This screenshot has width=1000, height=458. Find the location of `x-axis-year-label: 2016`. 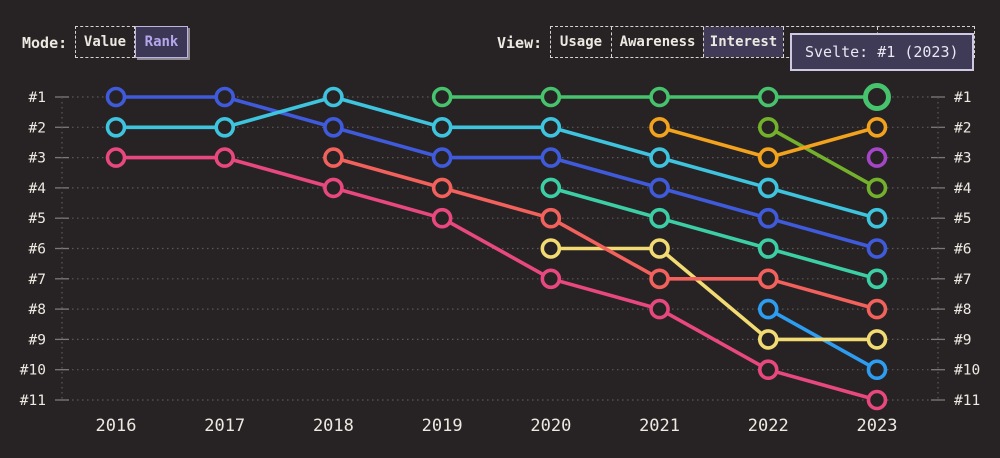

x-axis-year-label: 2016 is located at coordinates (116, 426).